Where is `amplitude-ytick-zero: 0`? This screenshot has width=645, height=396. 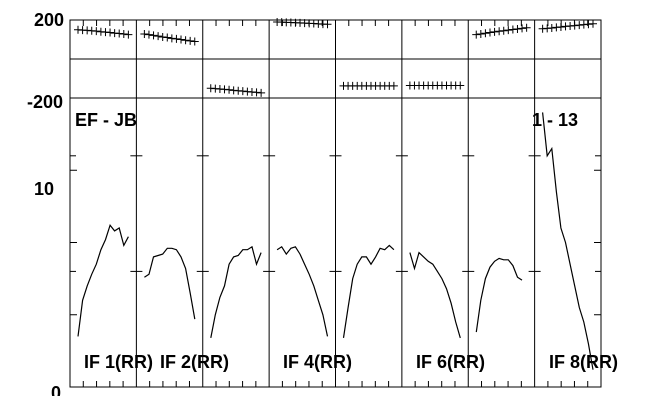 amplitude-ytick-zero: 0 is located at coordinates (56, 389).